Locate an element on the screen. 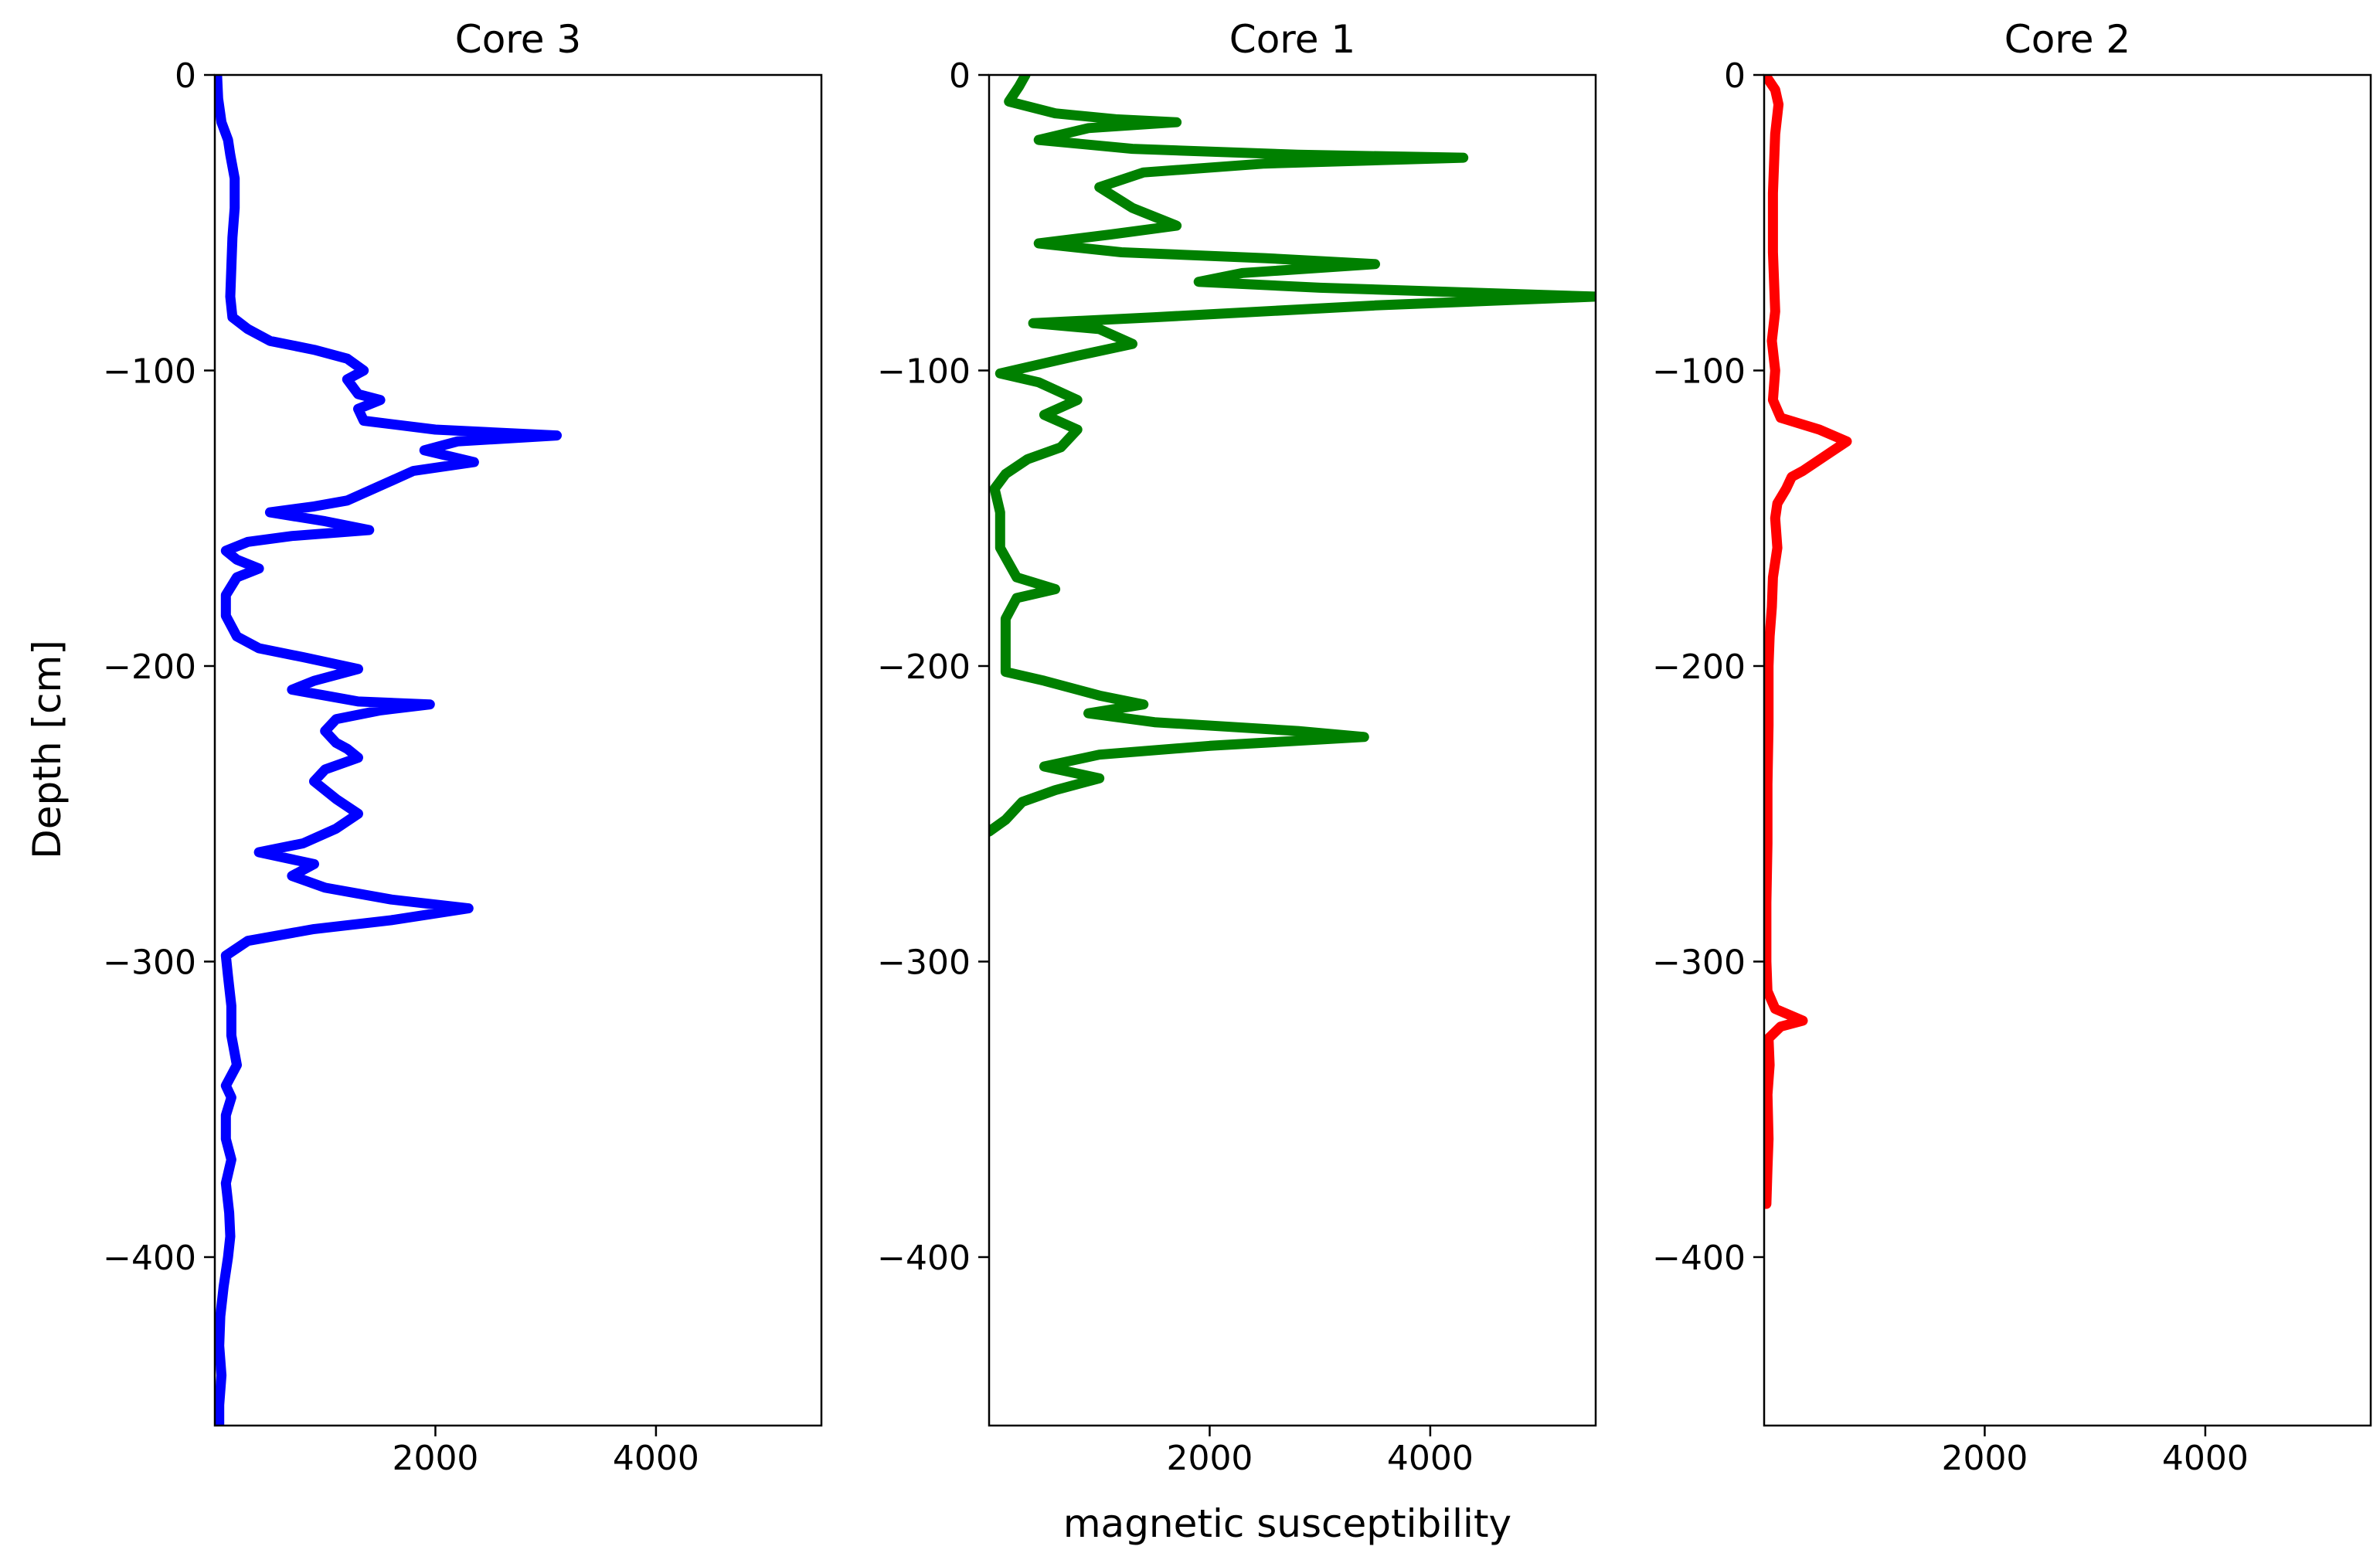 This screenshot has width=2380, height=1560. x-axis-label: magnetic susceptibility is located at coordinates (1287, 1524).